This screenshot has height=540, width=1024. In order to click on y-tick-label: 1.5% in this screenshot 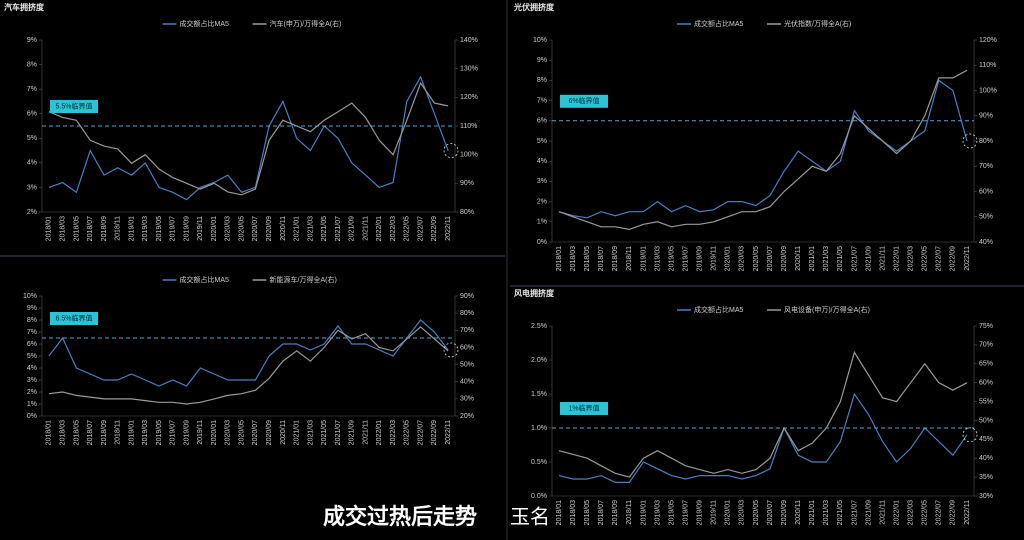, I will do `click(539, 394)`.